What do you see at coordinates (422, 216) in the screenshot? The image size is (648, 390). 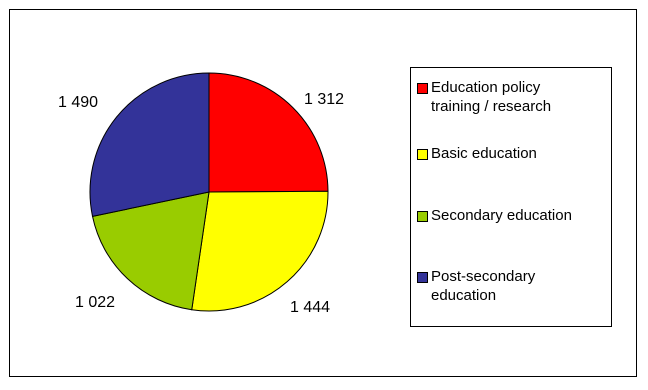 I see `legend-swatch-secondary` at bounding box center [422, 216].